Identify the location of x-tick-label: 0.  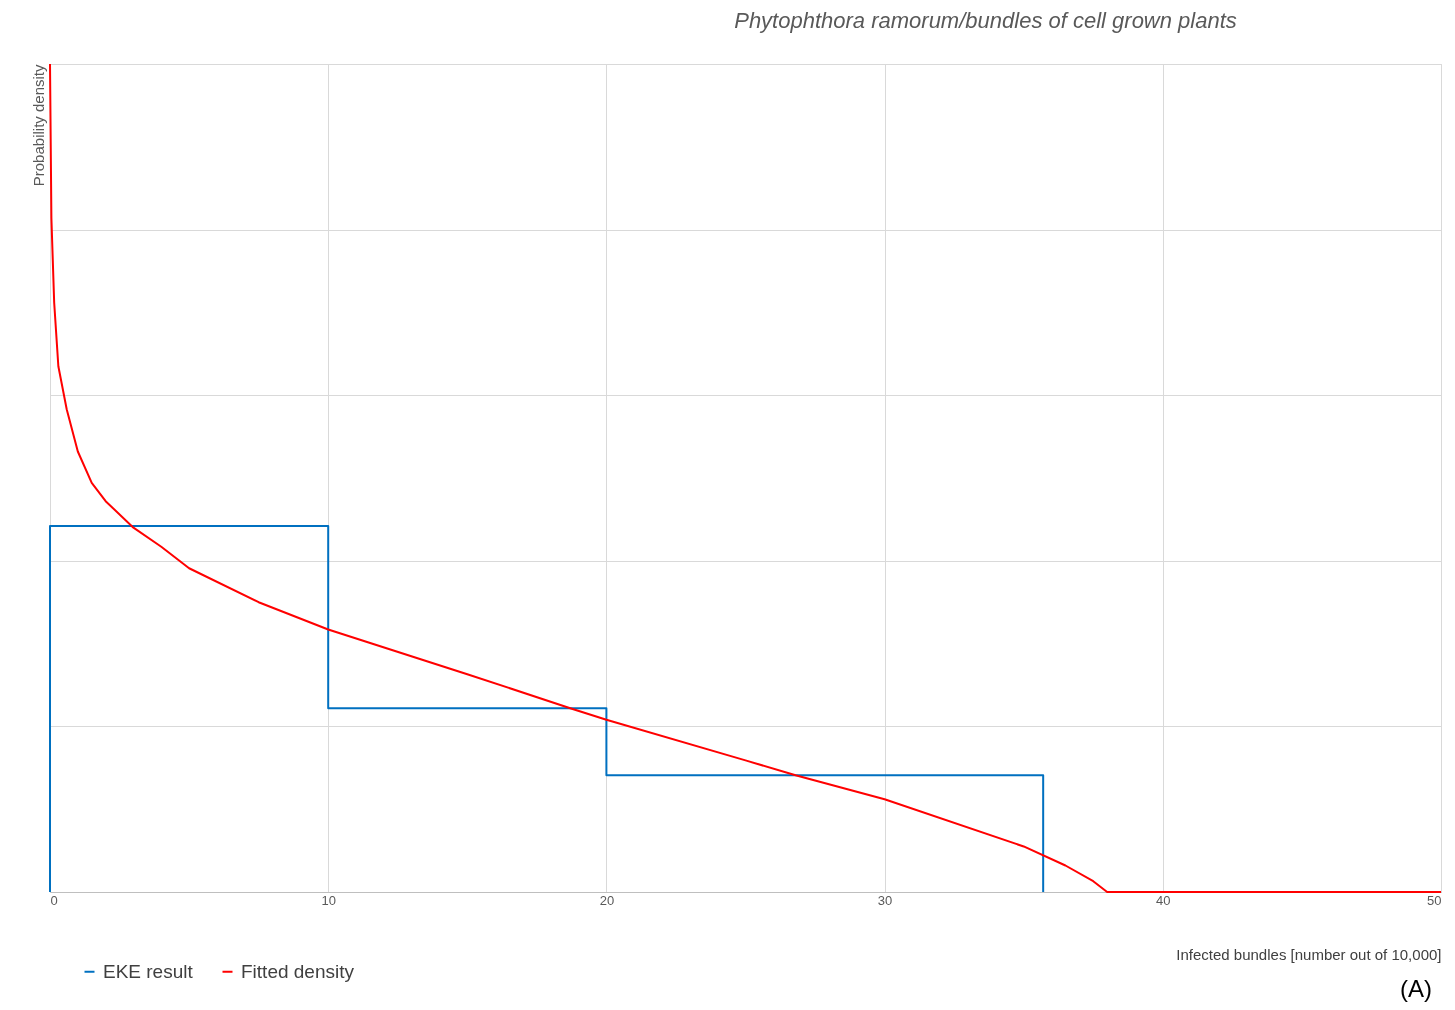
(54, 900).